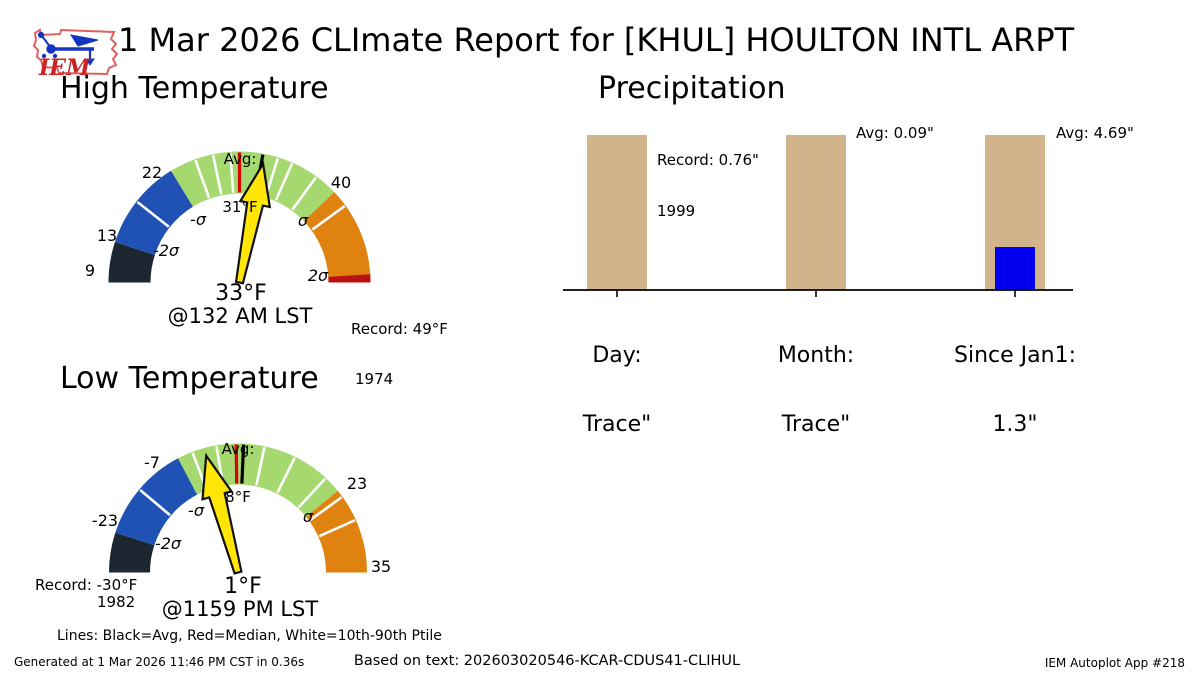  What do you see at coordinates (152, 462) in the screenshot?
I see `low-gauge-tick-1: -7` at bounding box center [152, 462].